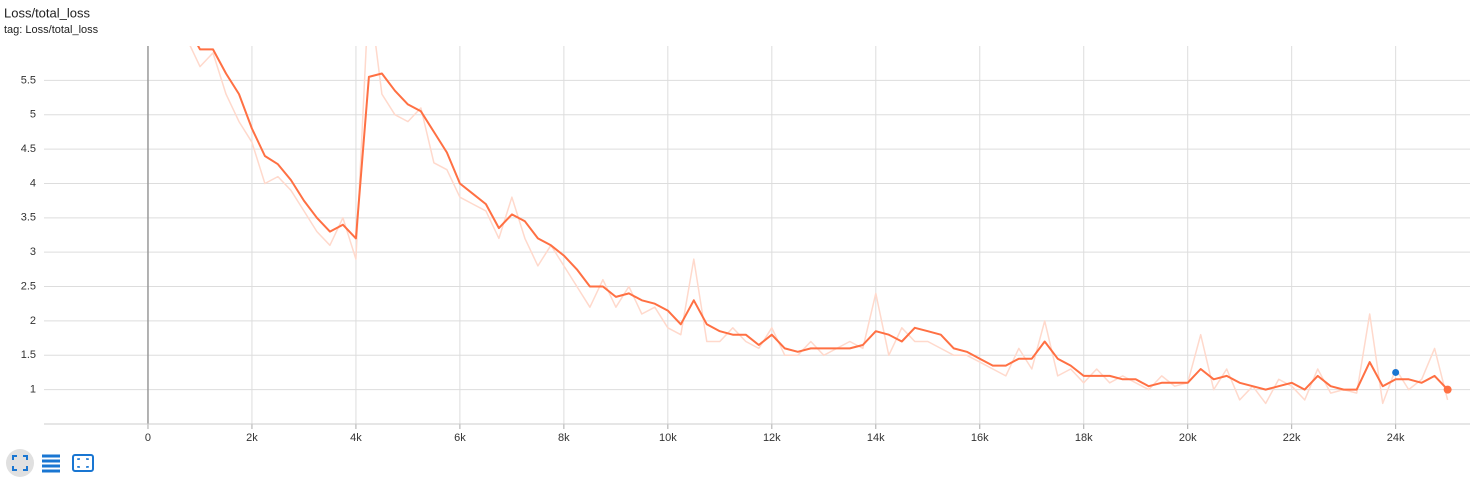 This screenshot has height=484, width=1484. Describe the element at coordinates (460, 438) in the screenshot. I see `x-tick-label: 6k` at that location.